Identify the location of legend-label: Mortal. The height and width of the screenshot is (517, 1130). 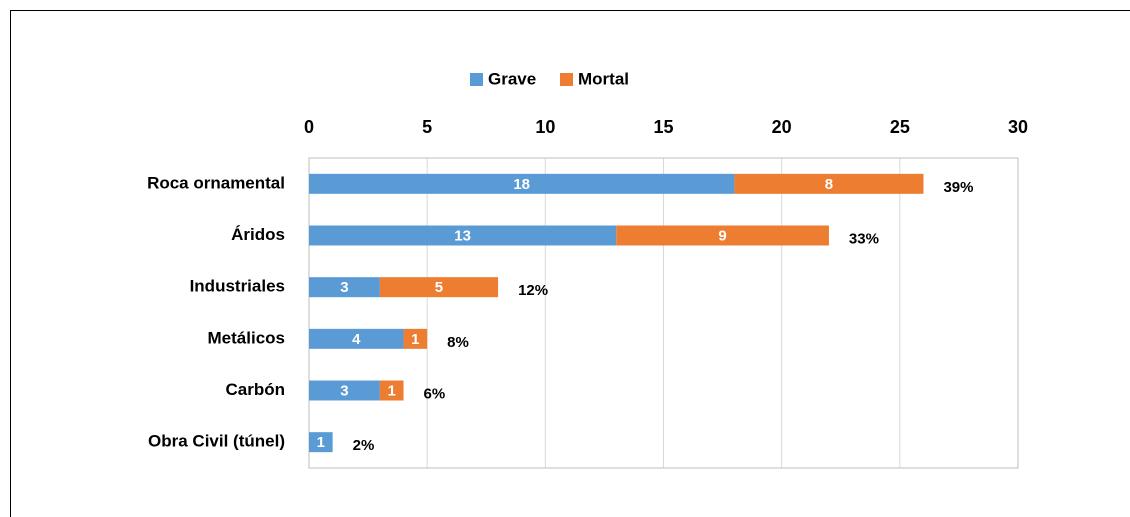
(603, 78).